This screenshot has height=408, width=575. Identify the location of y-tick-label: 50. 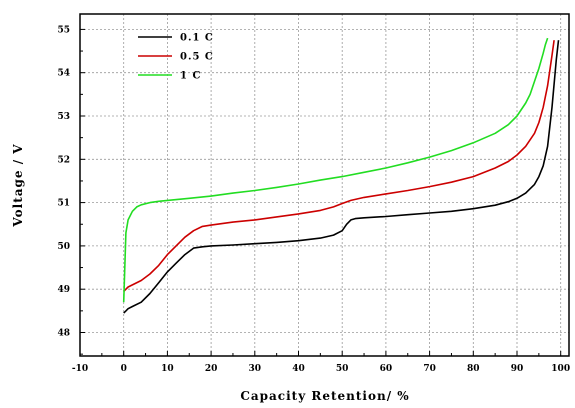
(63, 247).